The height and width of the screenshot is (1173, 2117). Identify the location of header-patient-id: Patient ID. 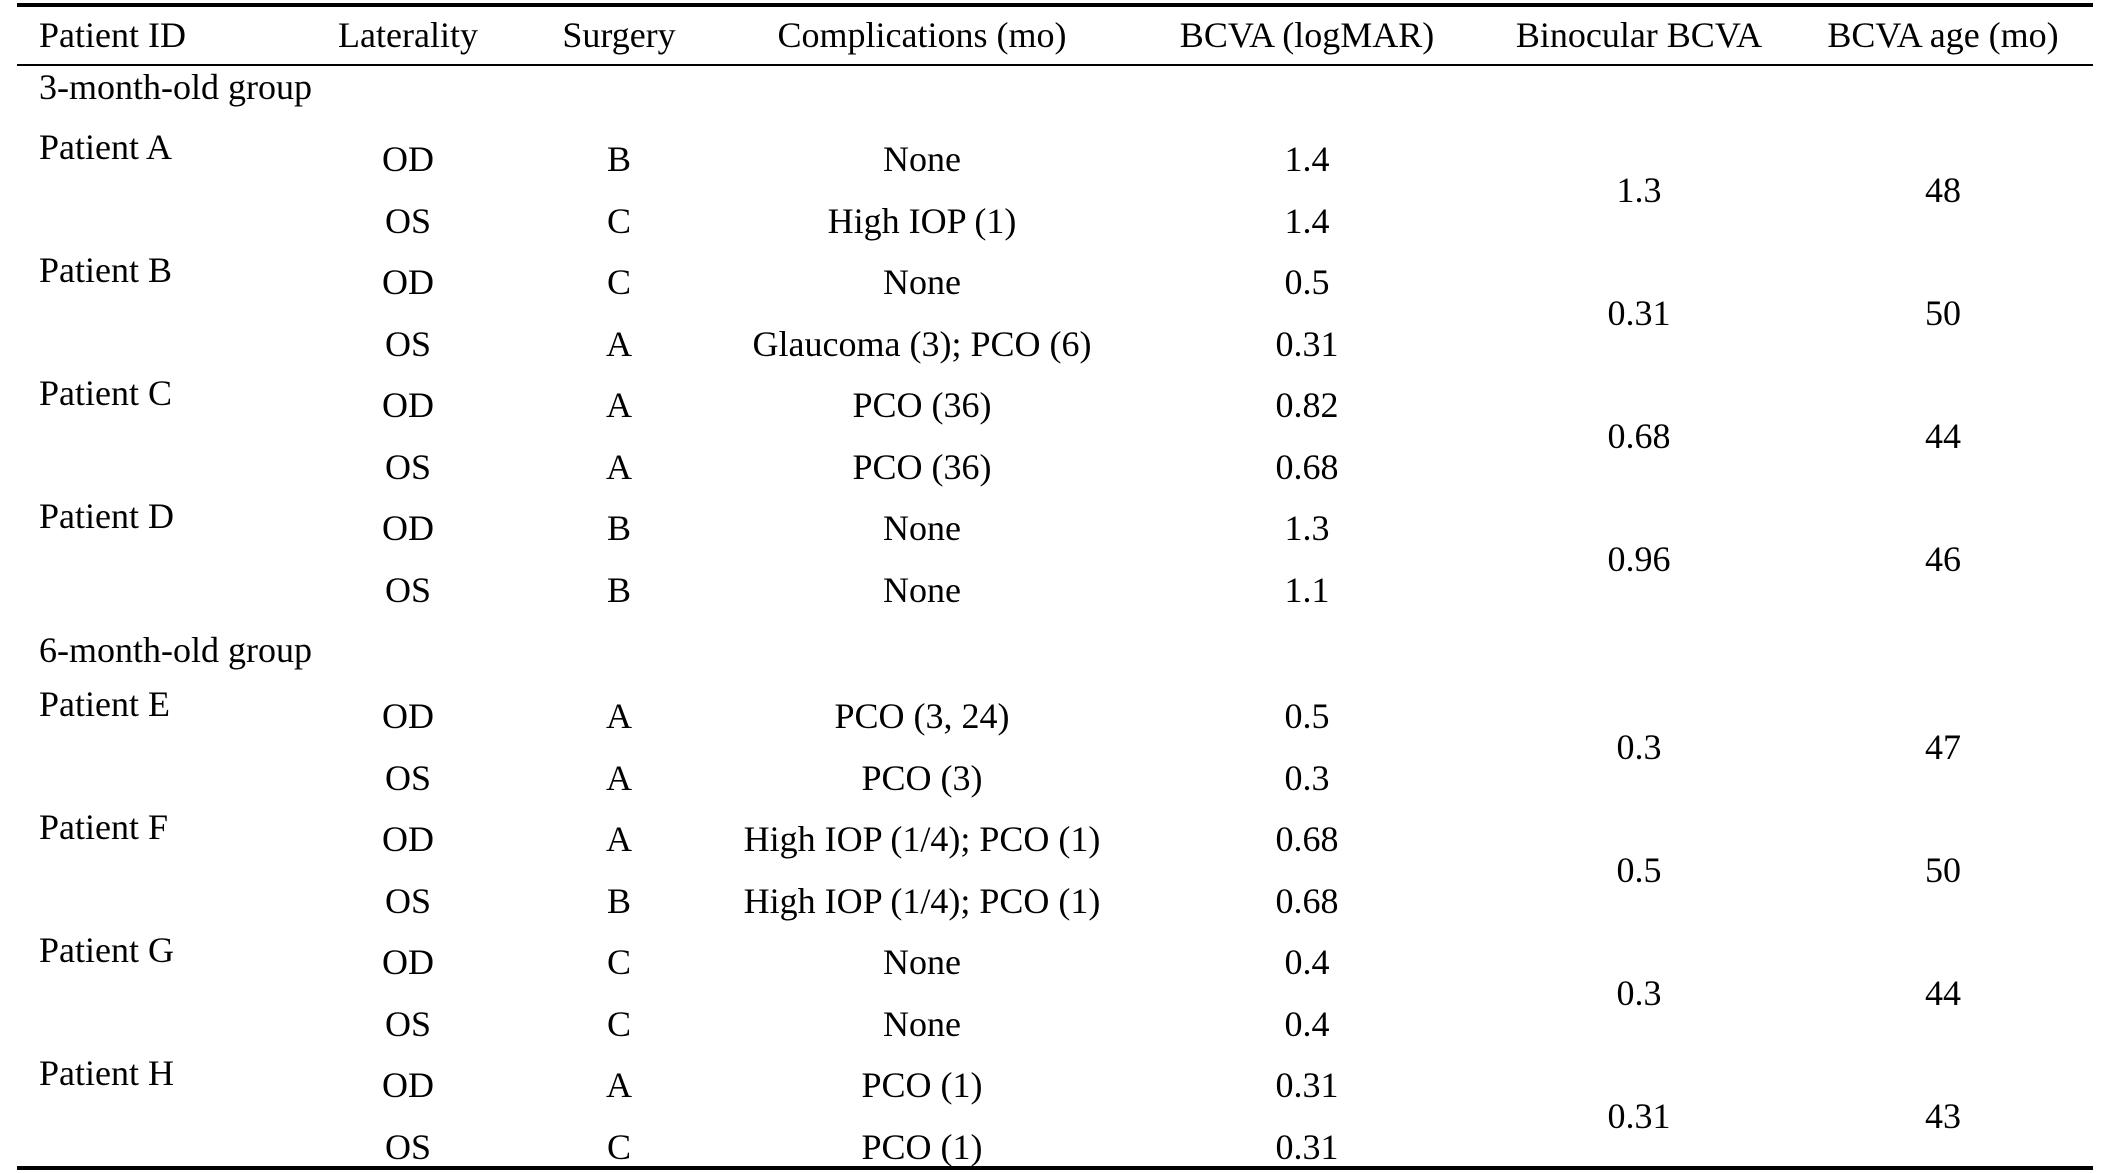
(112, 35).